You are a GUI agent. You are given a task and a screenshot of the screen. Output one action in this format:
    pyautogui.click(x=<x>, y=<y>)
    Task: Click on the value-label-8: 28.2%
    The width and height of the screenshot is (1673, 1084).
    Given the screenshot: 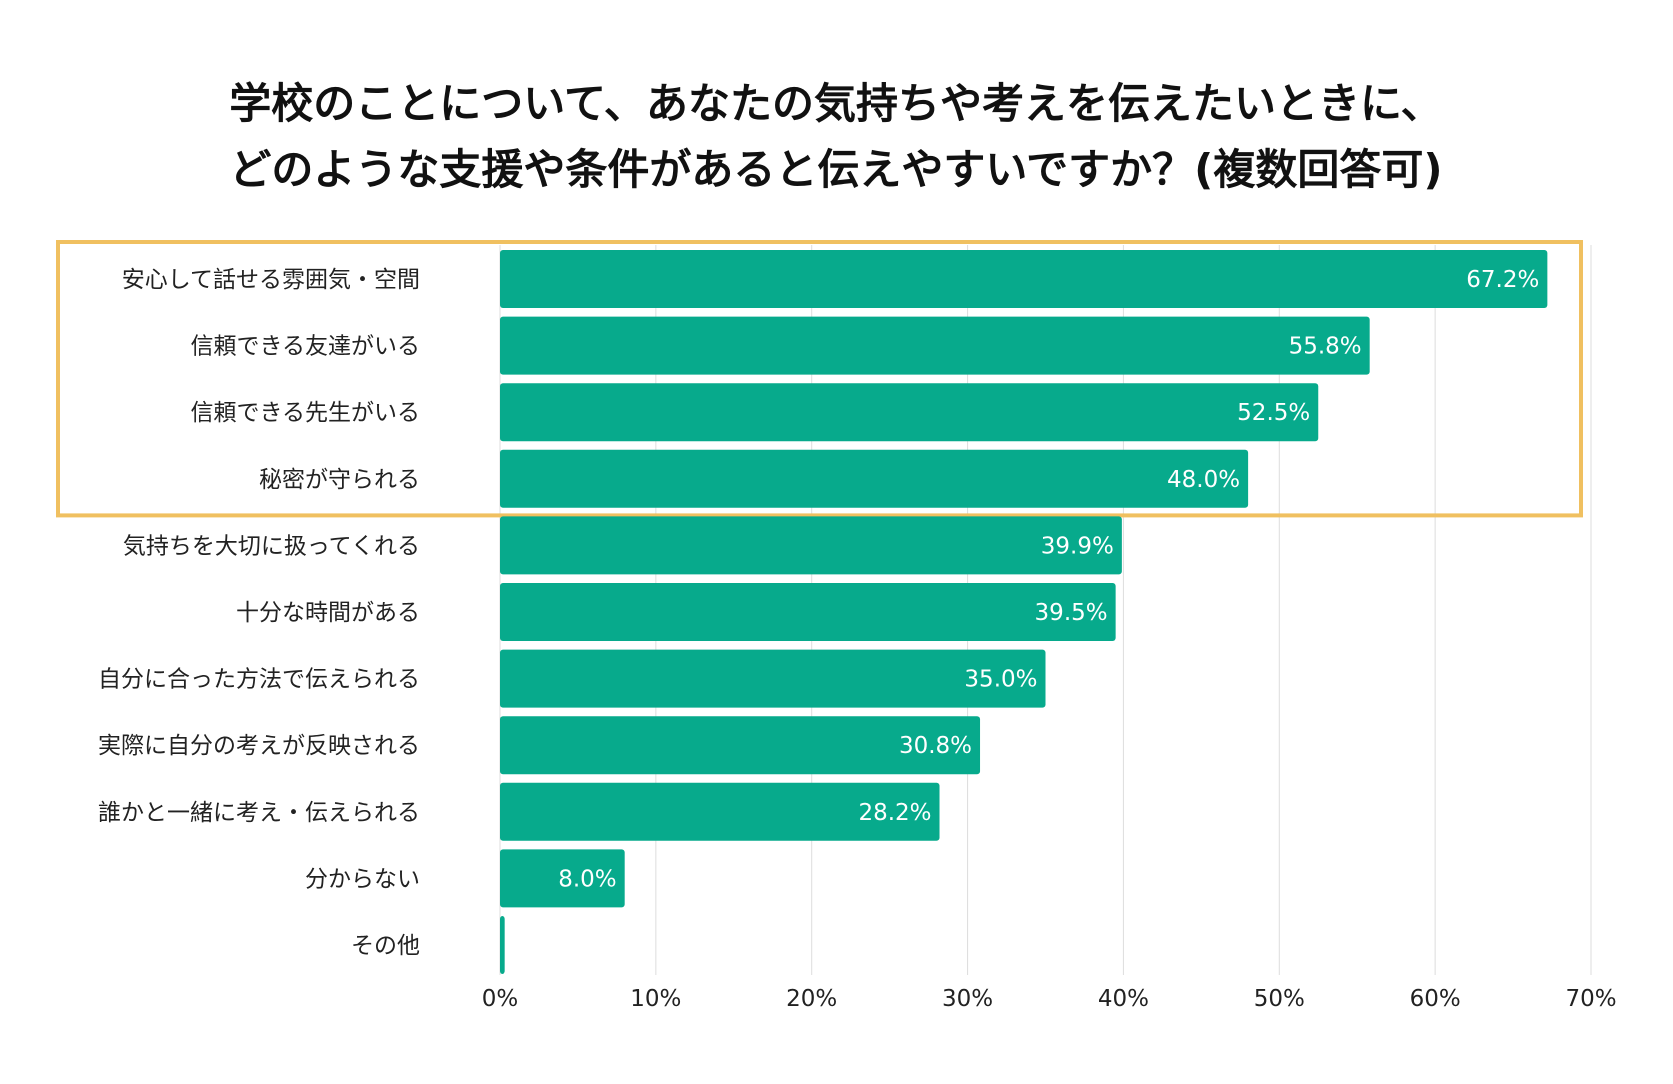 What is the action you would take?
    pyautogui.click(x=894, y=813)
    